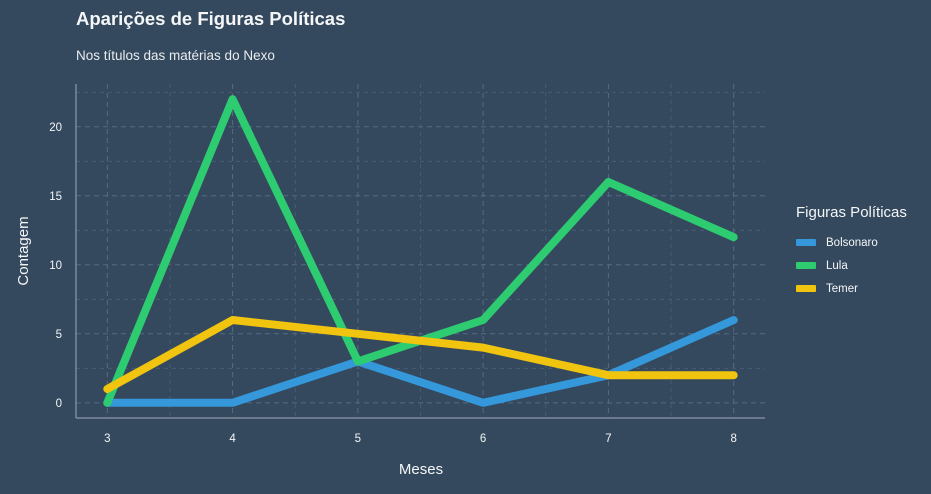 The image size is (931, 494). What do you see at coordinates (837, 265) in the screenshot?
I see `legend-label: Lula` at bounding box center [837, 265].